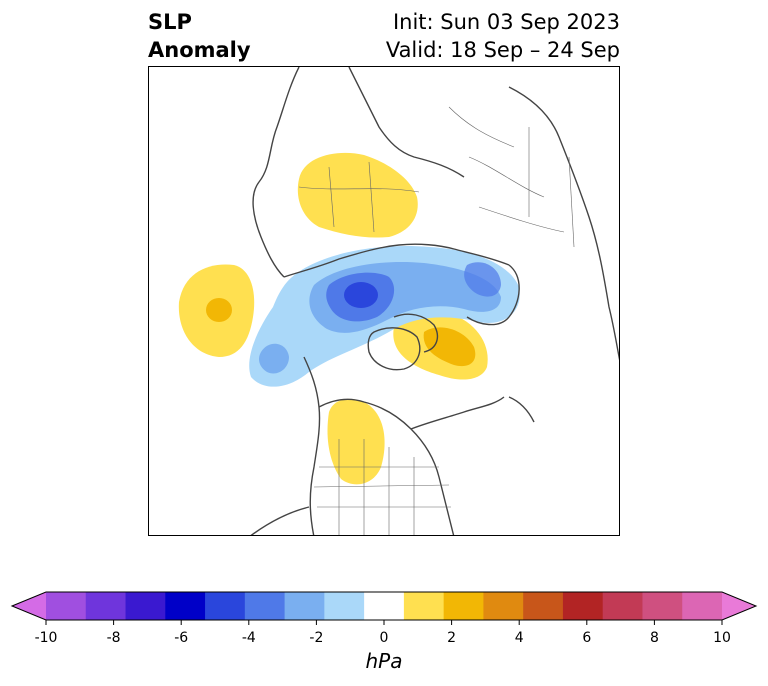 This screenshot has width=768, height=686. I want to click on negative-anomaly-arctic, so click(384, 316).